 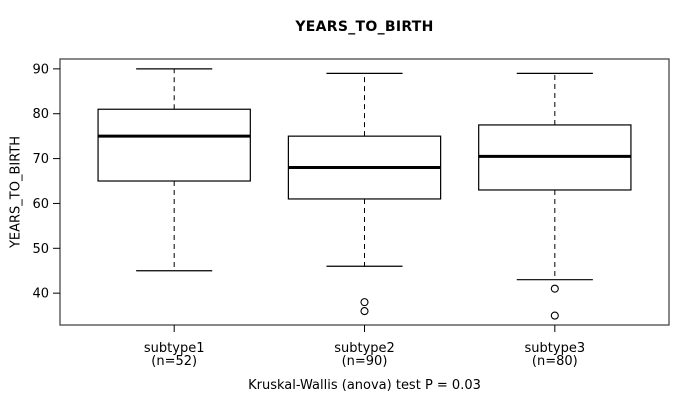 What do you see at coordinates (174, 361) in the screenshot?
I see `group-n-label: (n=52)` at bounding box center [174, 361].